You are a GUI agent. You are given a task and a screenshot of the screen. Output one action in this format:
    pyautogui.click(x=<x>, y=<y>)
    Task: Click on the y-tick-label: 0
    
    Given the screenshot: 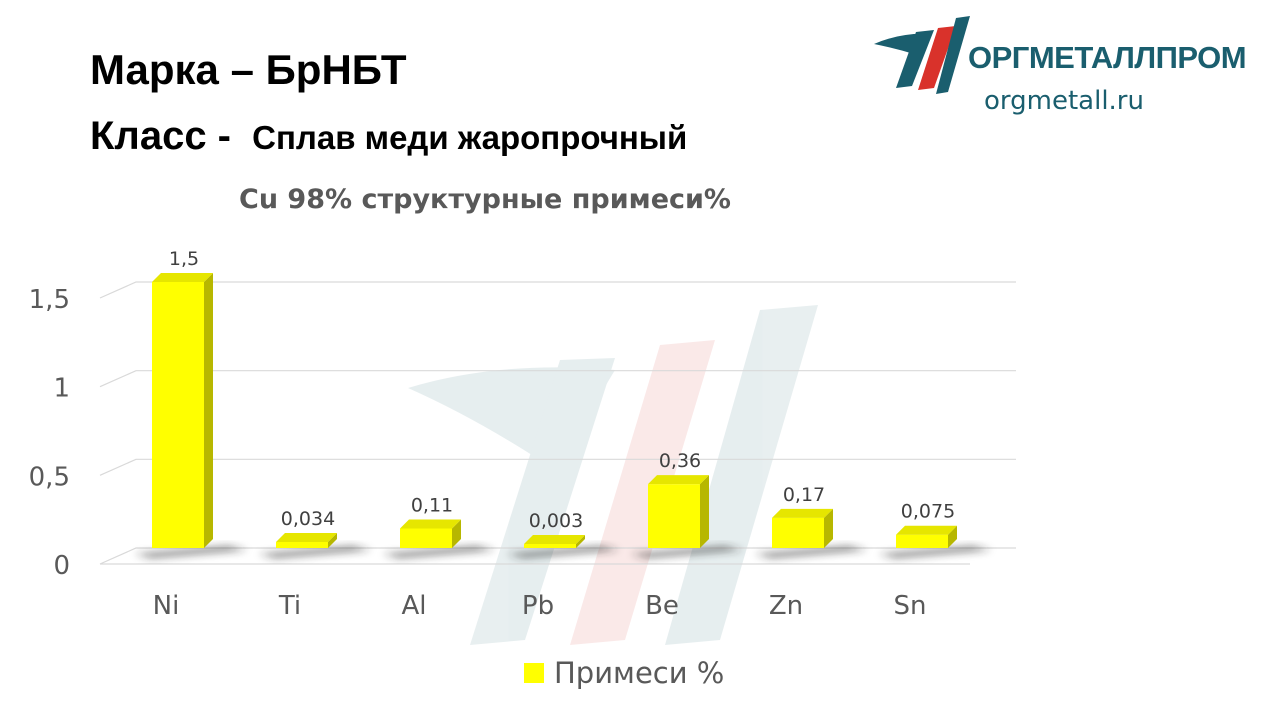 What is the action you would take?
    pyautogui.click(x=61, y=566)
    